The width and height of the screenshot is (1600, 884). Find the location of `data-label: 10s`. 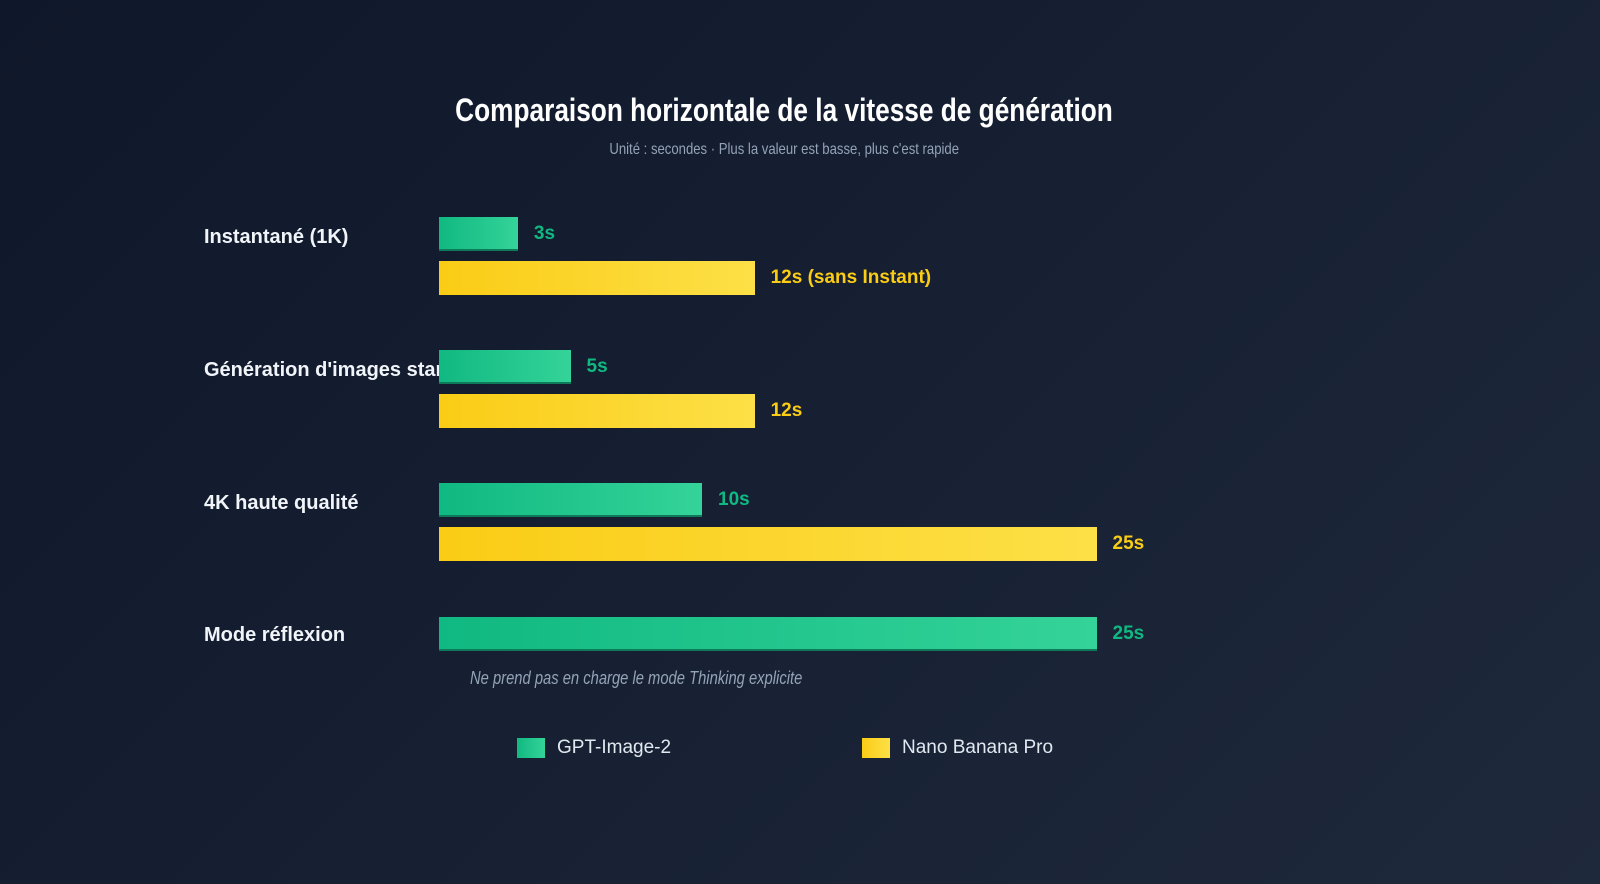

data-label: 10s is located at coordinates (734, 499).